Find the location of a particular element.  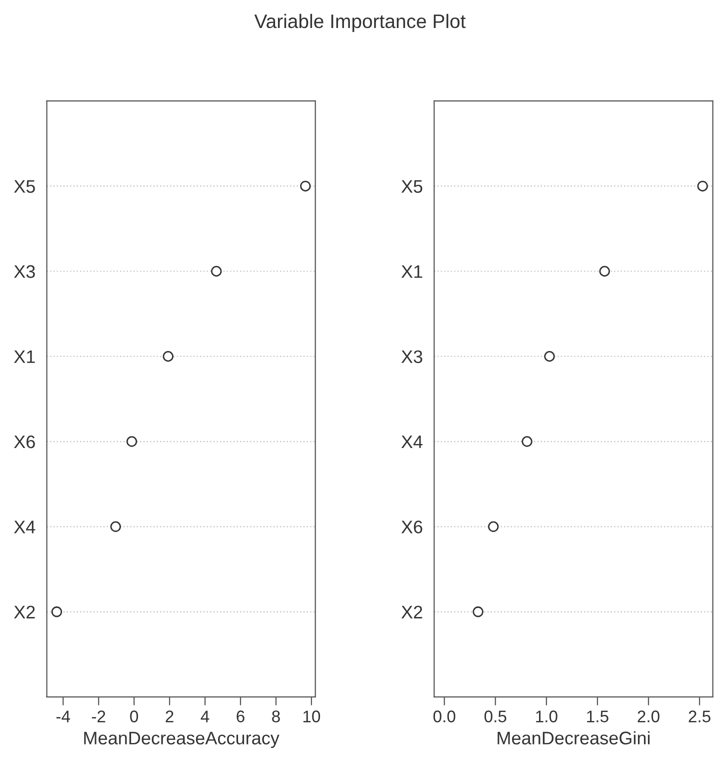

x-tick-label: 2.0 is located at coordinates (649, 716).